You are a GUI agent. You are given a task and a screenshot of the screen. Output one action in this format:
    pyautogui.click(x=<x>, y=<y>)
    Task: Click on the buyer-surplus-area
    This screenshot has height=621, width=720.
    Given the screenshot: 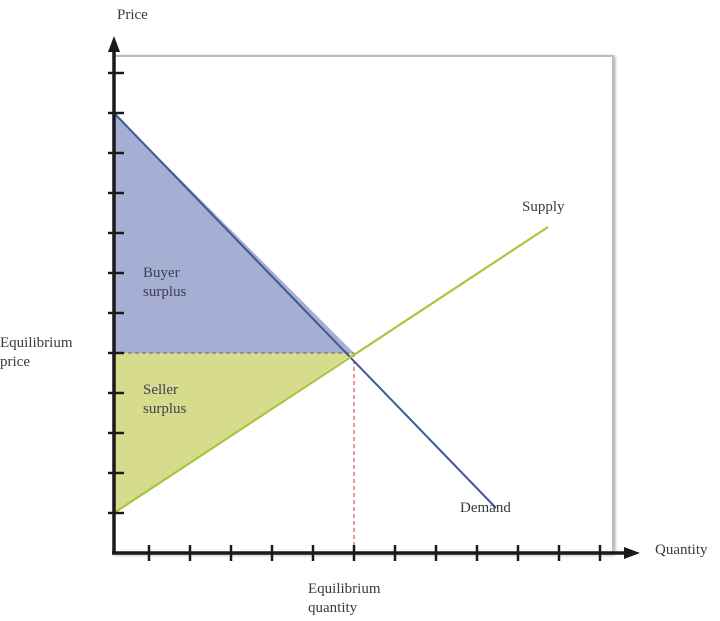 What is the action you would take?
    pyautogui.click(x=234, y=233)
    